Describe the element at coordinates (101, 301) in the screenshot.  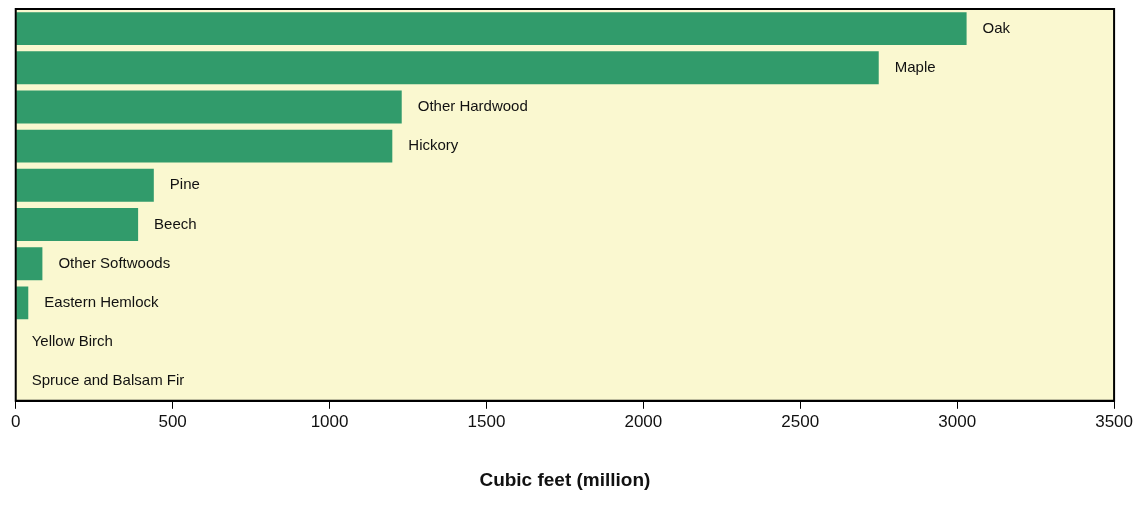
I see `y-tick-label: Eastern Hemlock` at that location.